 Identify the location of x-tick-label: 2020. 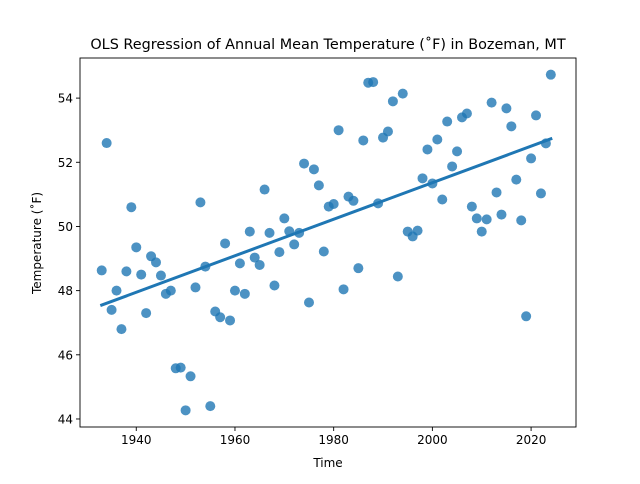
(531, 440).